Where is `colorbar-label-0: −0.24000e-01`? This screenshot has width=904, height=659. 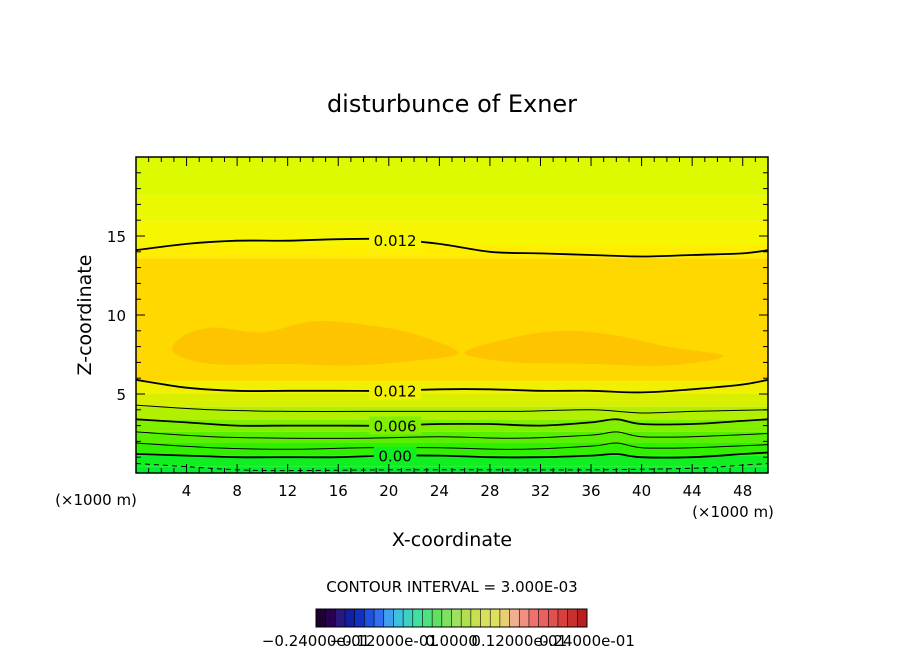 colorbar-label-0: −0.24000e-01 is located at coordinates (316, 641).